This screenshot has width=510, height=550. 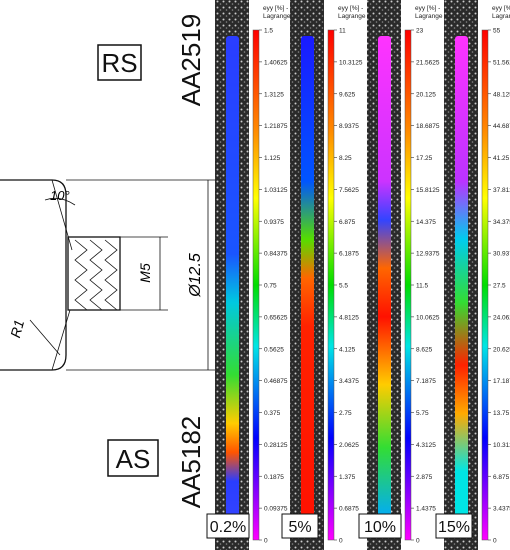 I want to click on colorbar-tick-label: 1.3125, so click(x=274, y=94).